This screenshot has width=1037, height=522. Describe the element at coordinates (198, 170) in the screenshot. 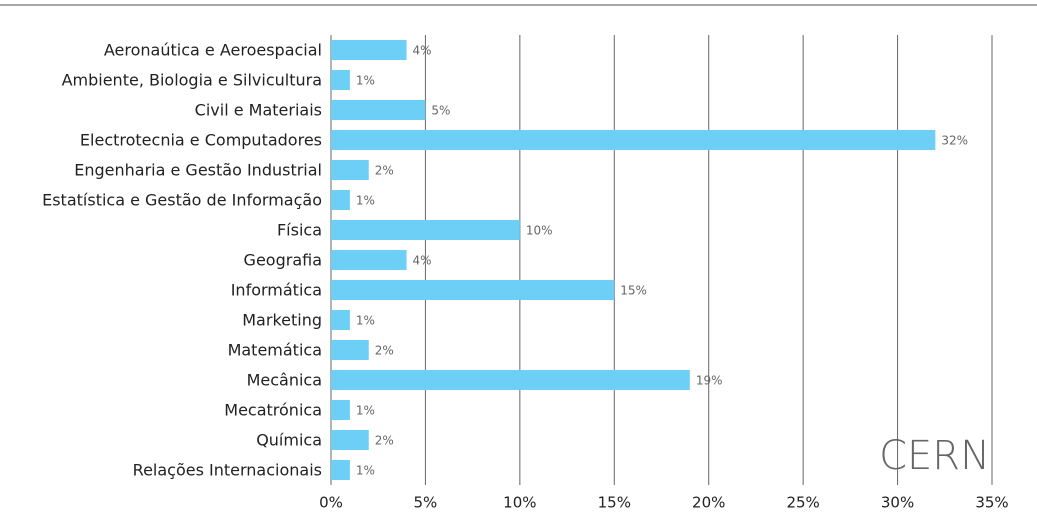

I see `y-tick-label: Engenharia e Gestão Industrial` at that location.